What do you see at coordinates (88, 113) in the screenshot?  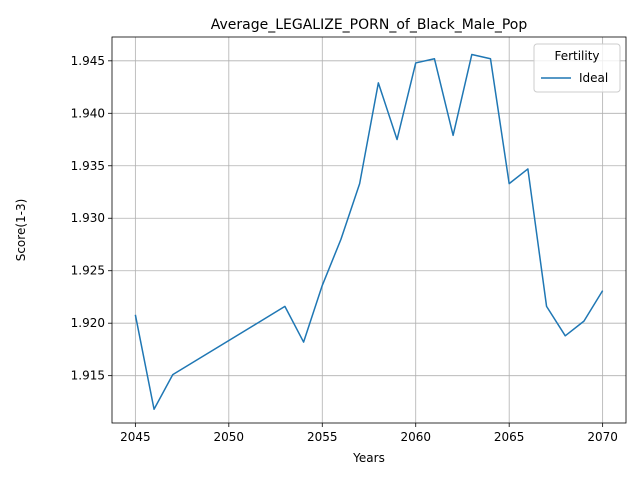 I see `y-tick-label: 1.940` at bounding box center [88, 113].